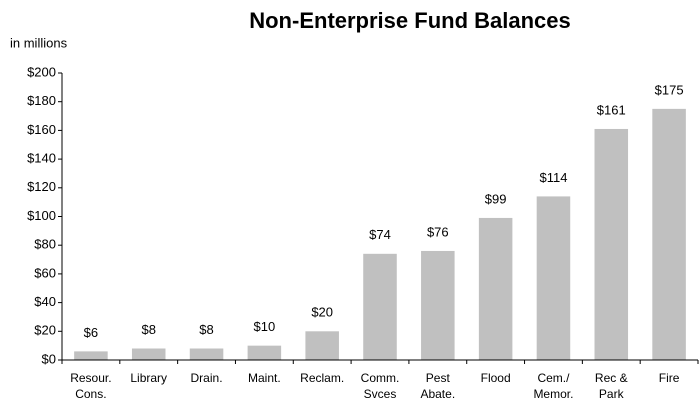 This screenshot has height=414, width=700. Describe the element at coordinates (669, 89) in the screenshot. I see `value-label: $175` at that location.